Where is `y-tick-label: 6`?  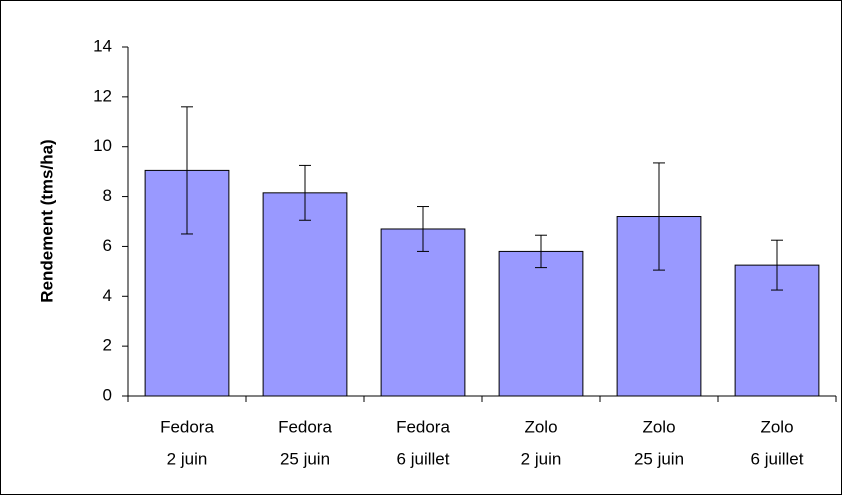 y-tick-label: 6 is located at coordinates (107, 245).